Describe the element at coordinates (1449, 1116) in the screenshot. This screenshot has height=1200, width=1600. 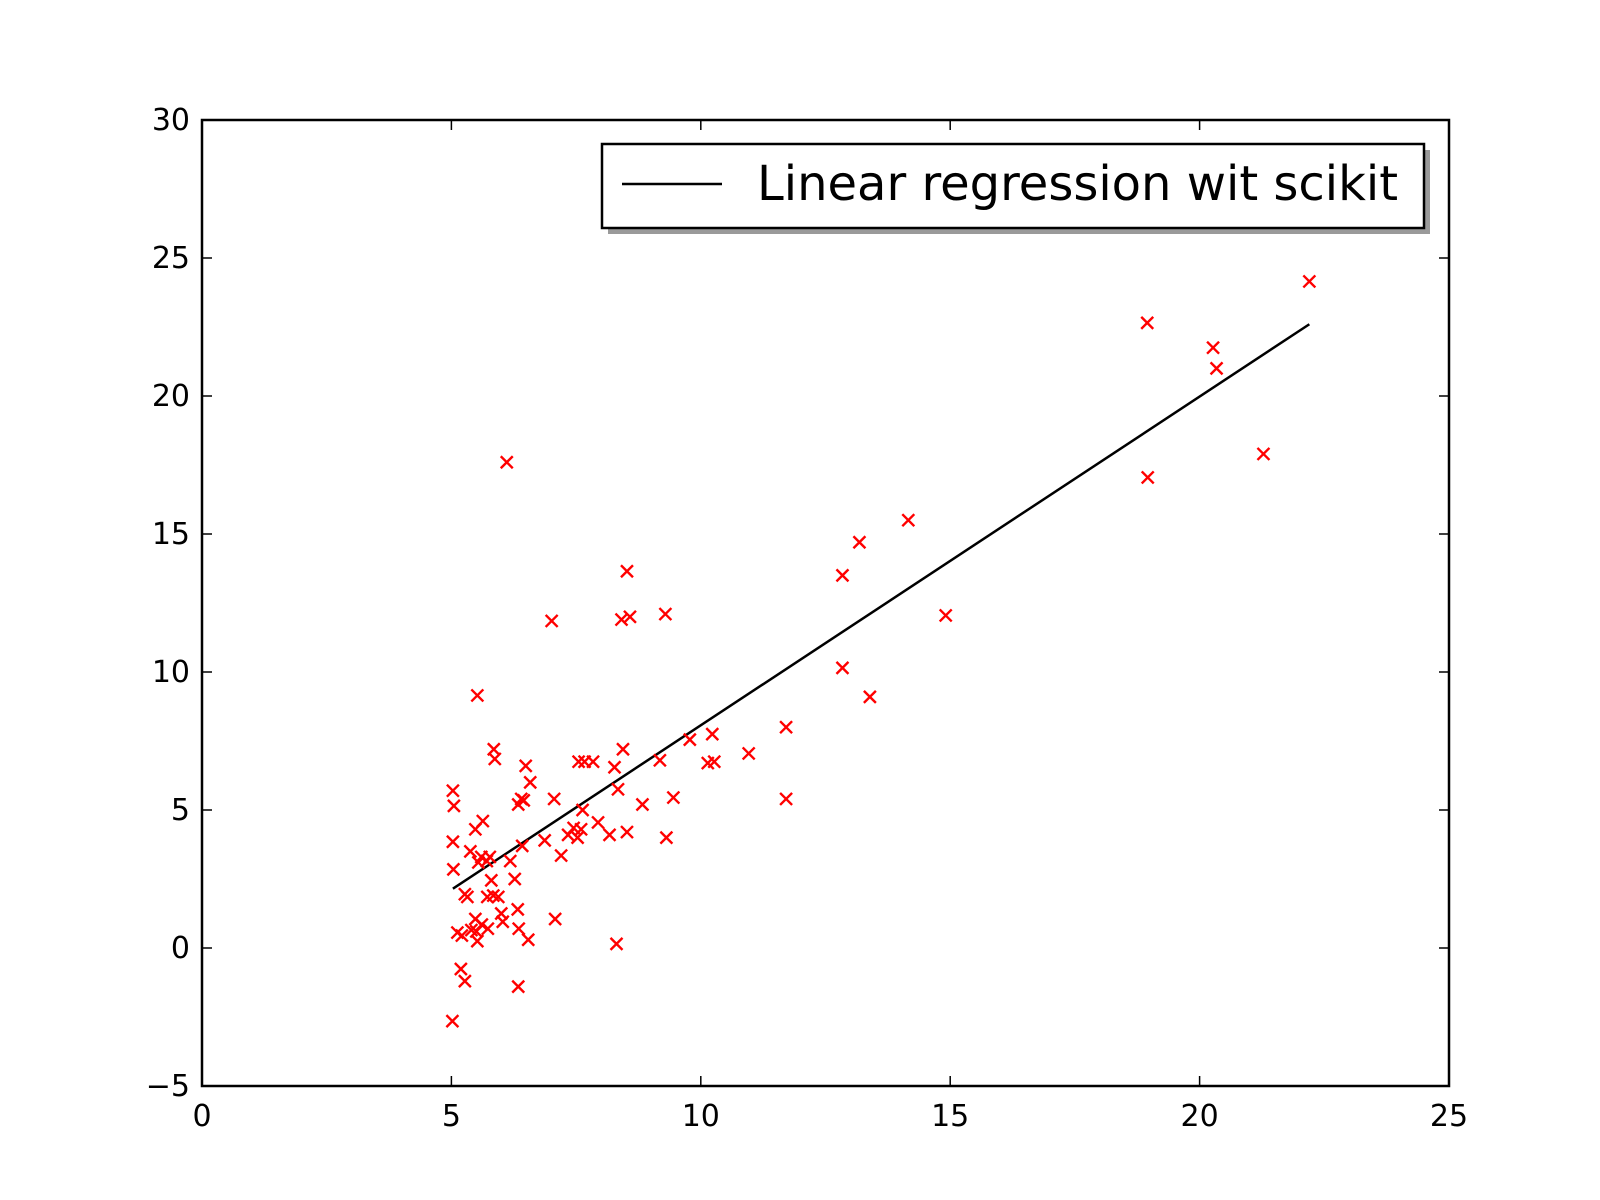
I see `x-tick-label: 25` at that location.